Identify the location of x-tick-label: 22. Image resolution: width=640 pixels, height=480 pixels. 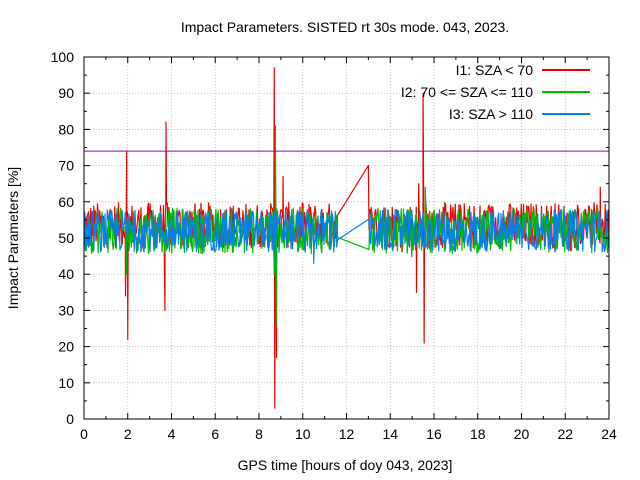
(565, 434).